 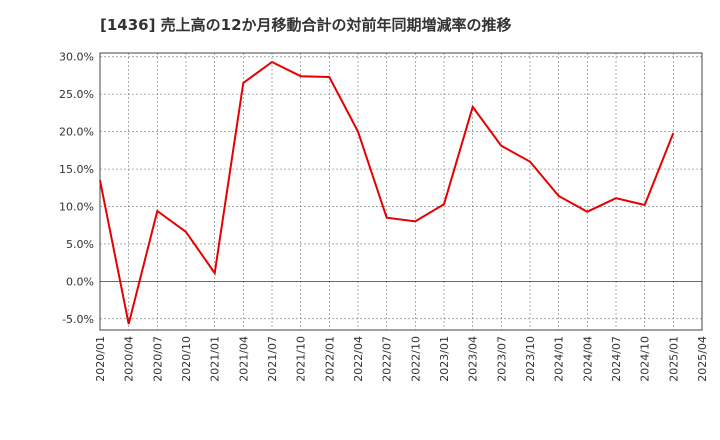 I want to click on x-tick-label: 2020/07, so click(x=157, y=359).